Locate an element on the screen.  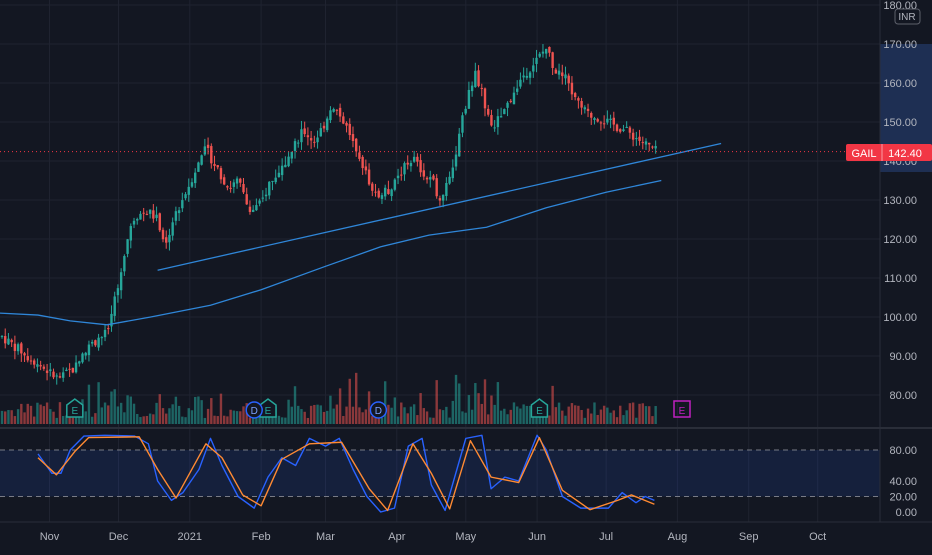
currency-label: INR is located at coordinates (907, 16).